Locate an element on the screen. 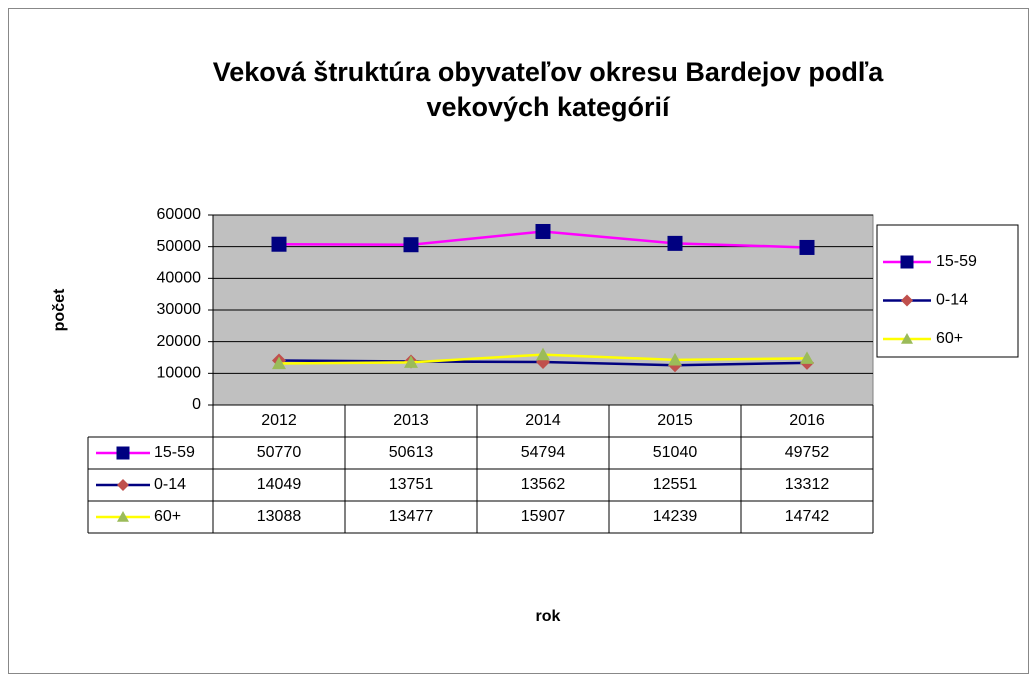 This screenshot has width=1030, height=675. table-series-name: 15-59 is located at coordinates (174, 452).